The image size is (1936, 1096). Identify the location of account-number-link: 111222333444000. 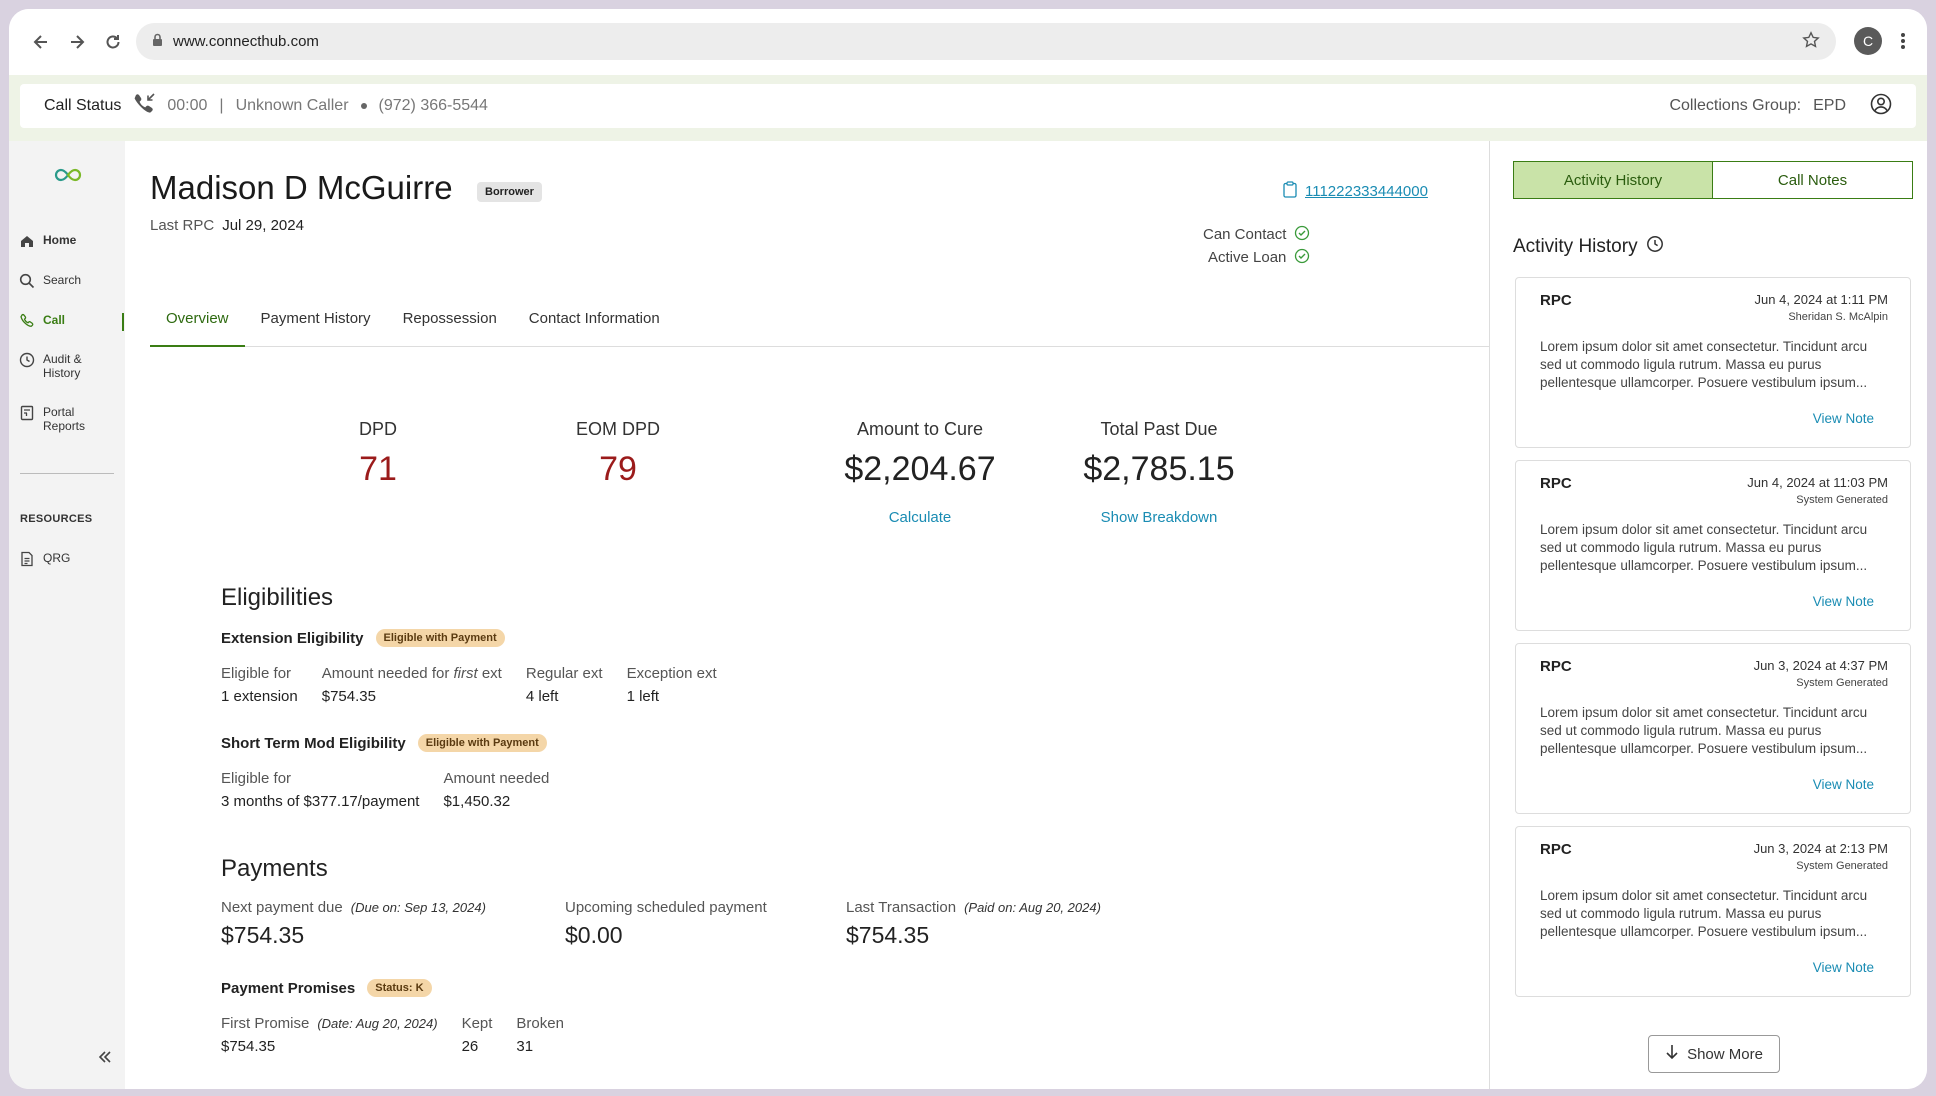
(1355, 191).